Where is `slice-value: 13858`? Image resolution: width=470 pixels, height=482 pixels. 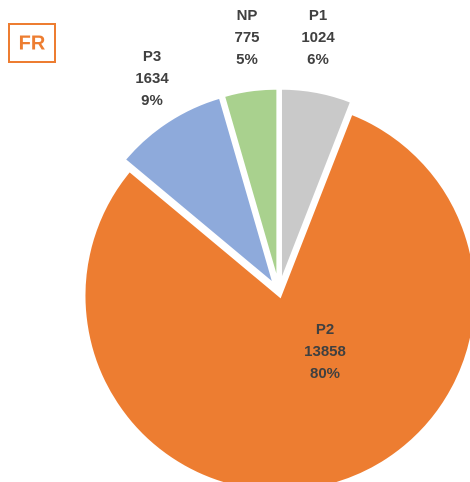
slice-value: 13858 is located at coordinates (325, 351).